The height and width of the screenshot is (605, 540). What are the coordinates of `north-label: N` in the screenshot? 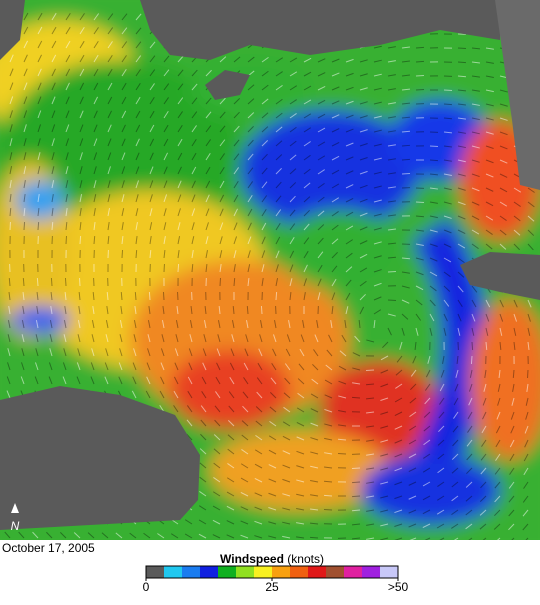 It's located at (15, 526).